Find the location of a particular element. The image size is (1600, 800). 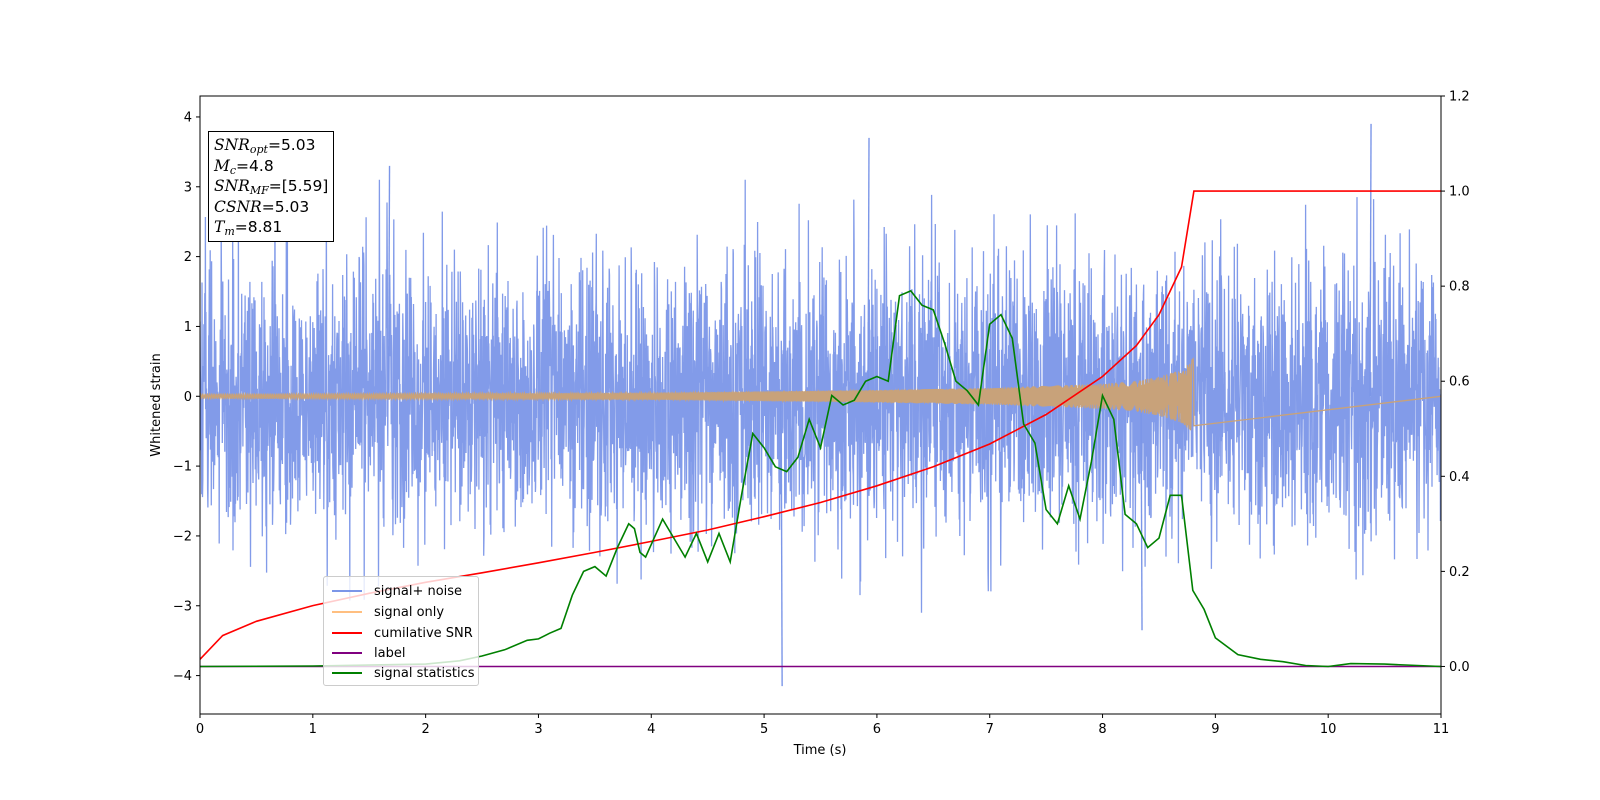

legend-swatch-signal-noise is located at coordinates (347, 591).